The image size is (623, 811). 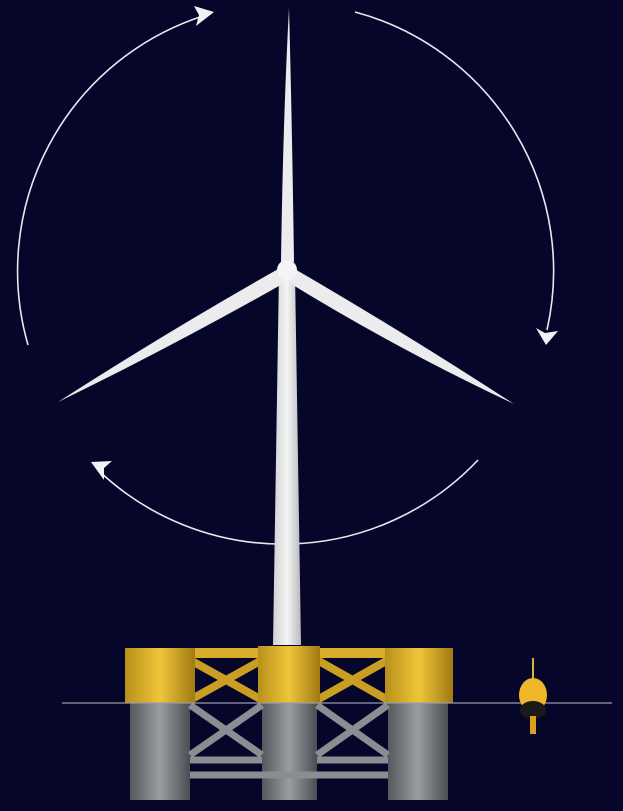 I want to click on hub, so click(x=287, y=270).